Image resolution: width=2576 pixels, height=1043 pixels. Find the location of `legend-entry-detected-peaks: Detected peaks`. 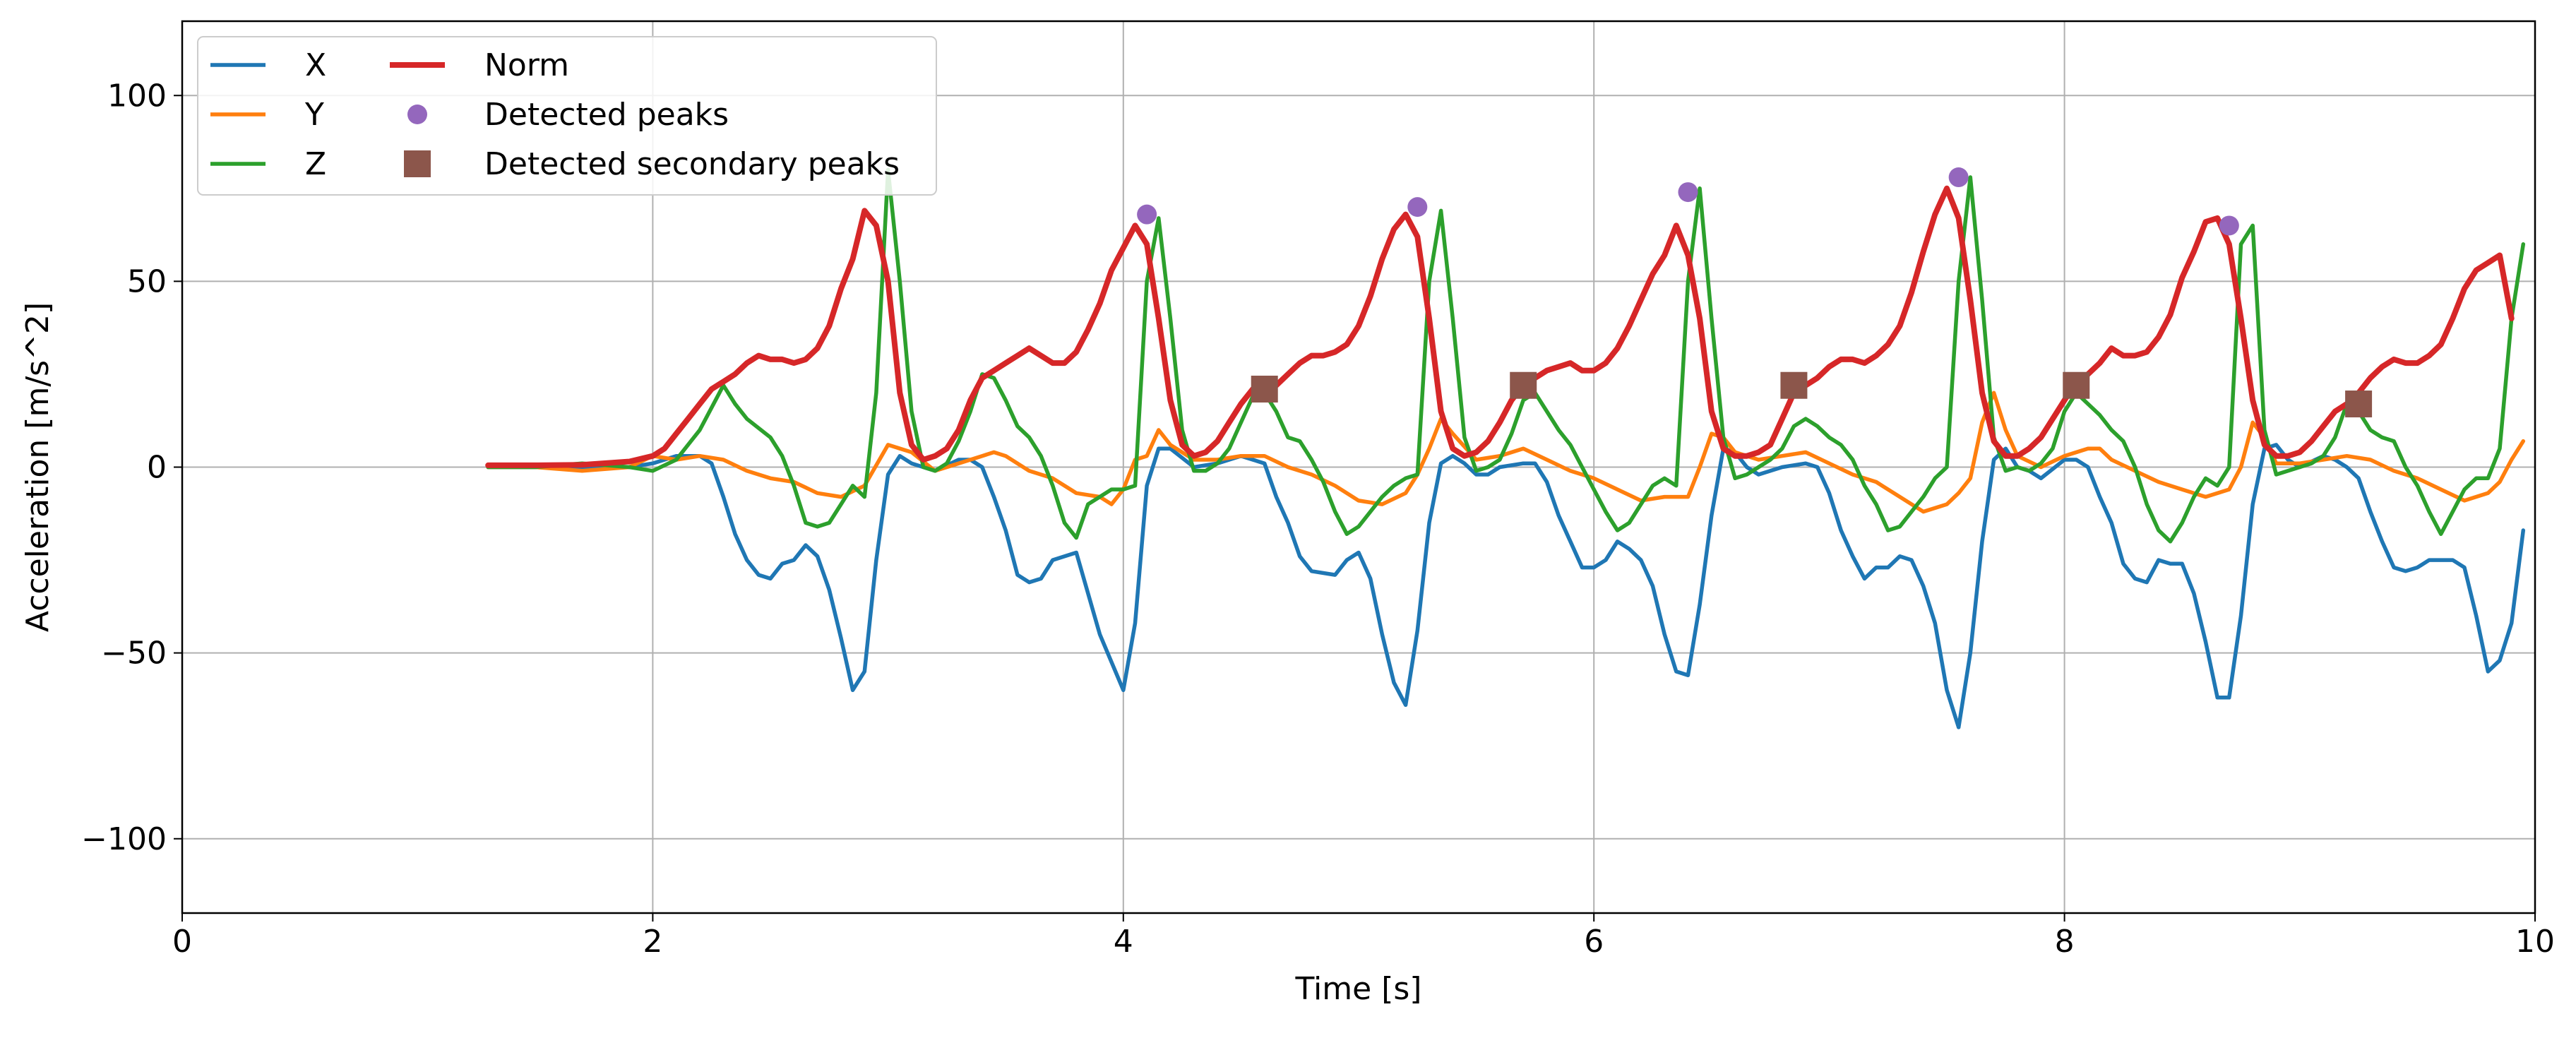

legend-entry-detected-peaks: Detected peaks is located at coordinates (568, 115).